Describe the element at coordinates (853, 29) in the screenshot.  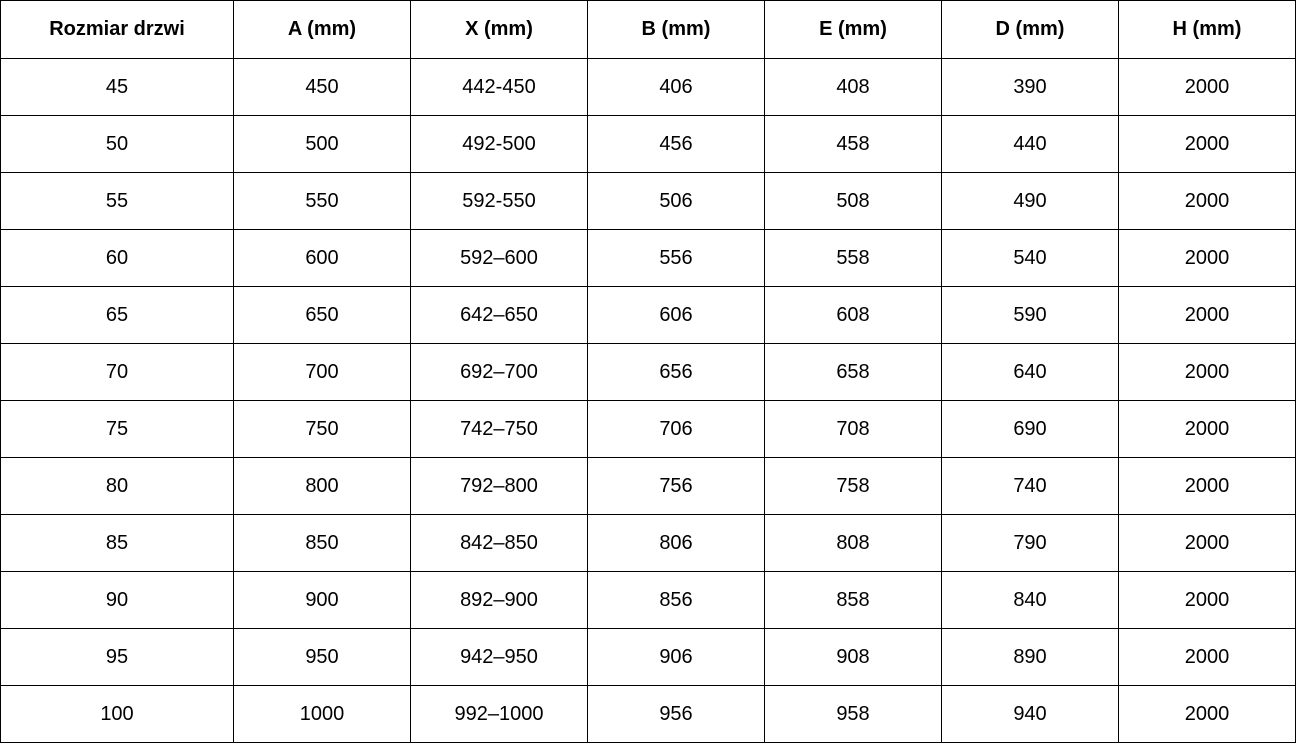
I see `column-header: E (mm)` at that location.